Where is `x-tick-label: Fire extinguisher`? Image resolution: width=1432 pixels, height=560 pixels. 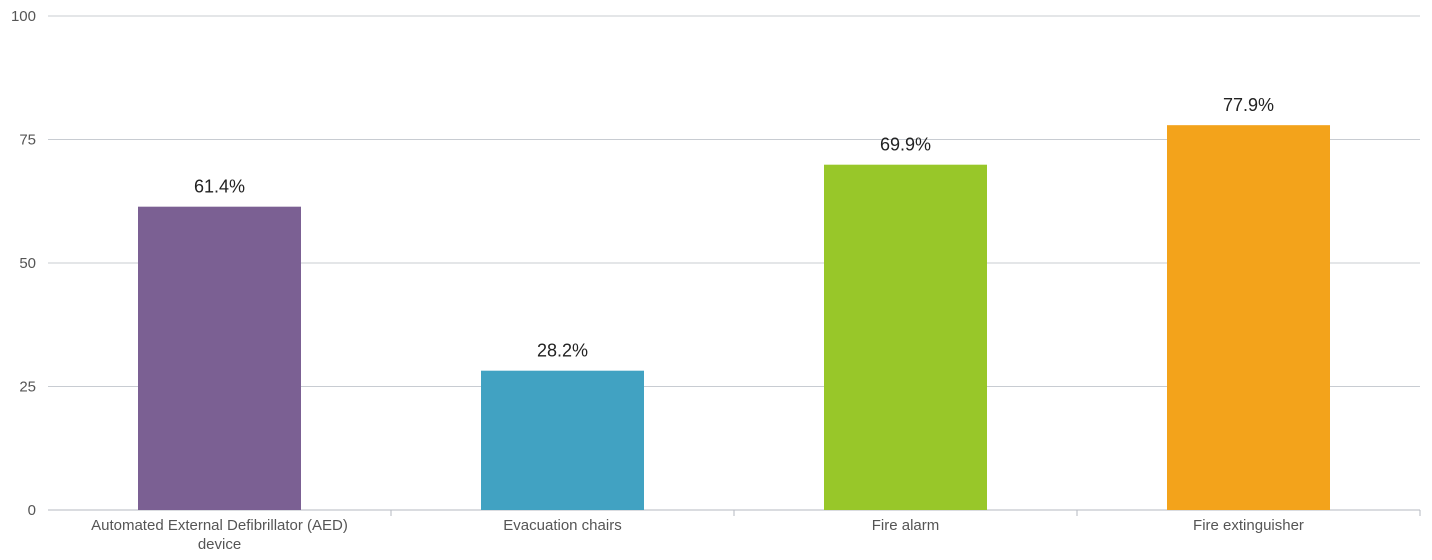 x-tick-label: Fire extinguisher is located at coordinates (1248, 525).